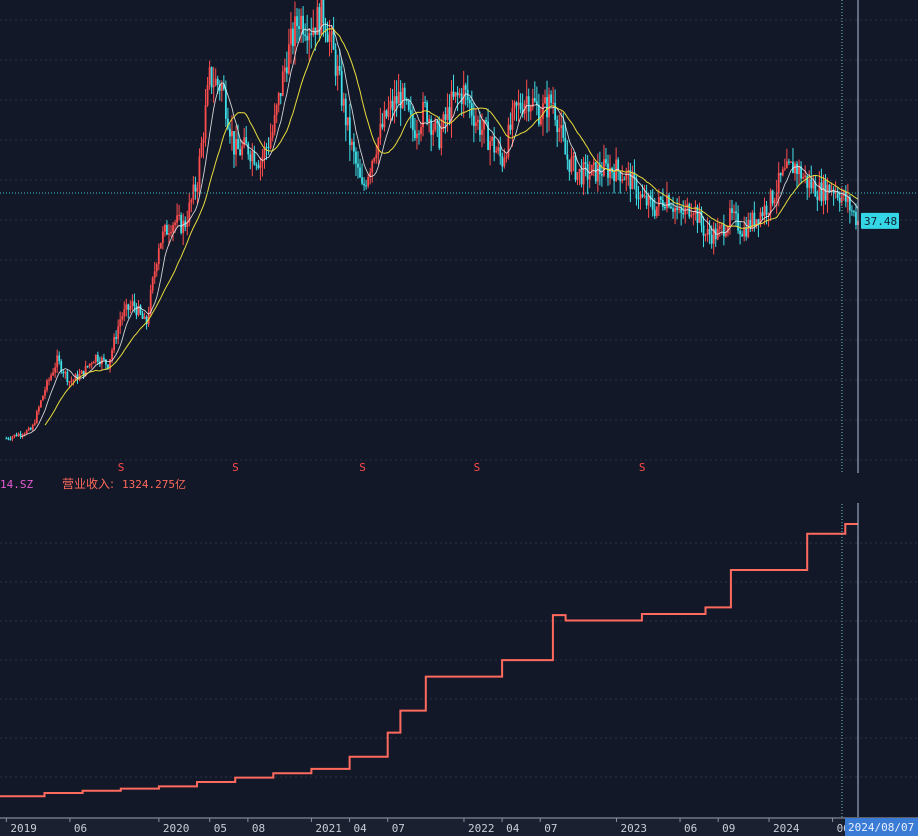  Describe the element at coordinates (881, 827) in the screenshot. I see `cursor-date-tag: 2024/08/07` at that location.